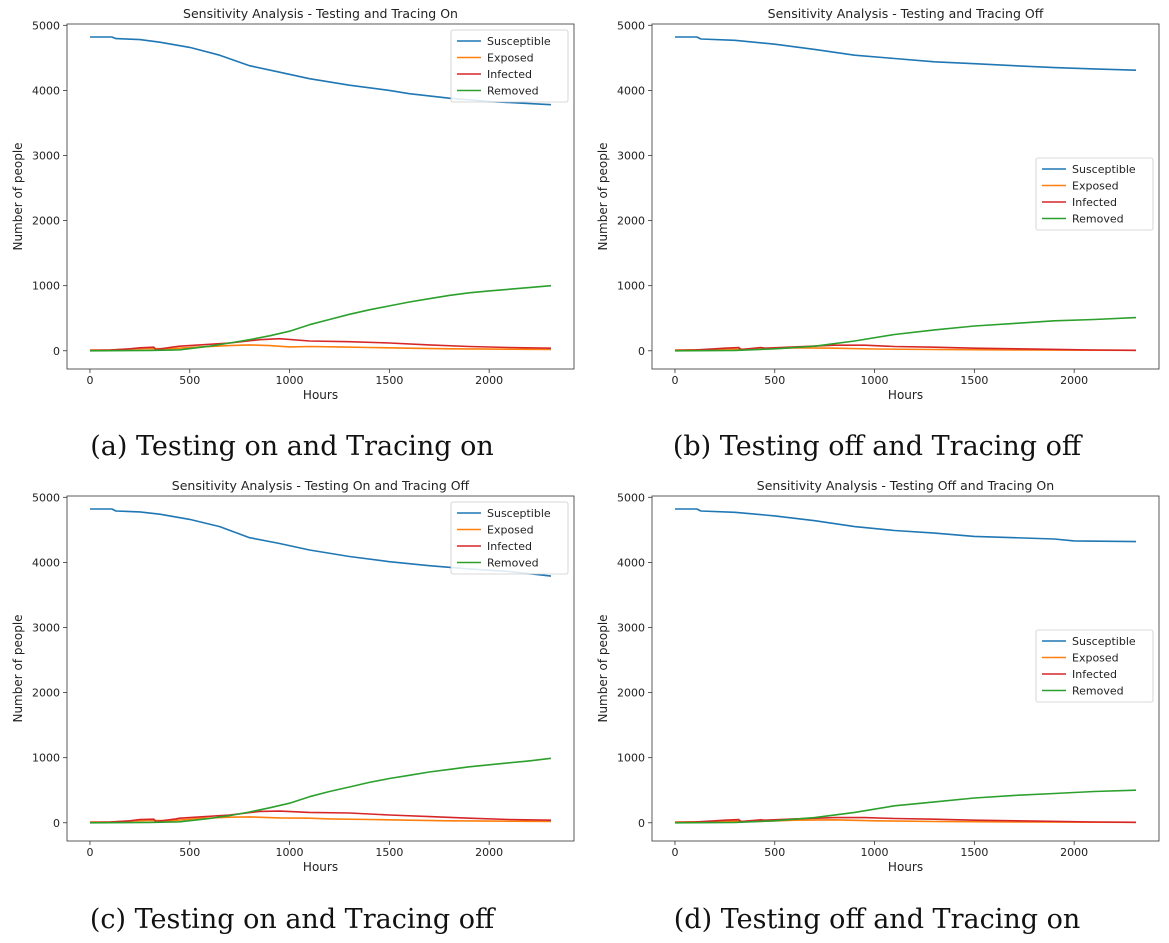  Describe the element at coordinates (877, 919) in the screenshot. I see `caption-d: (d) Testing off and Tracing on` at that location.